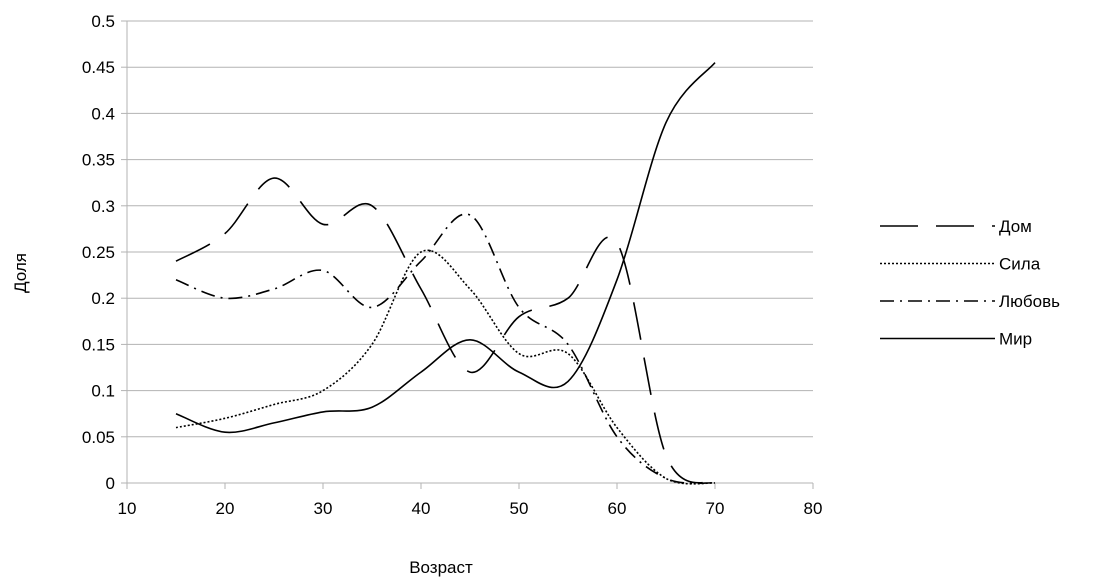 The height and width of the screenshot is (578, 1094). I want to click on y-tick-label: 0.35, so click(98, 160).